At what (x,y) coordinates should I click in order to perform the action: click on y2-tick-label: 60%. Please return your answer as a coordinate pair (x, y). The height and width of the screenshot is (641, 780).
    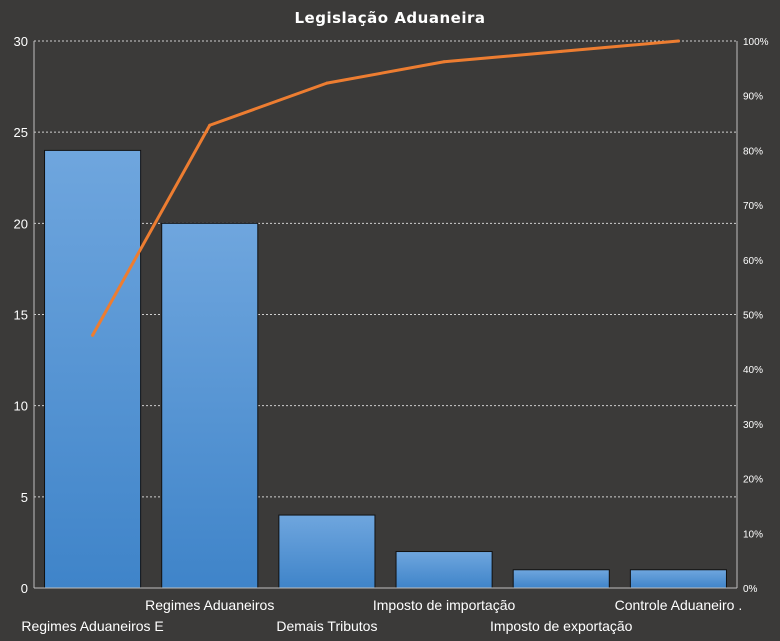
    Looking at the image, I should click on (753, 261).